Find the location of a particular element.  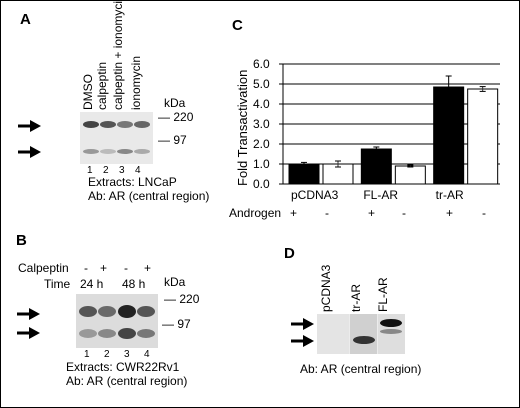

y-tick-label: 0.0 is located at coordinates (261, 184).